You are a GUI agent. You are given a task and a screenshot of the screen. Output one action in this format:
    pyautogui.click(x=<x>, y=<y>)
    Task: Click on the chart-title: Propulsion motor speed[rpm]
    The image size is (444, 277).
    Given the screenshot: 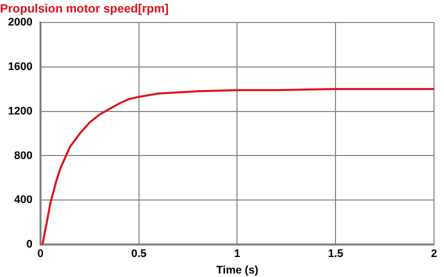 What is the action you would take?
    pyautogui.click(x=84, y=9)
    